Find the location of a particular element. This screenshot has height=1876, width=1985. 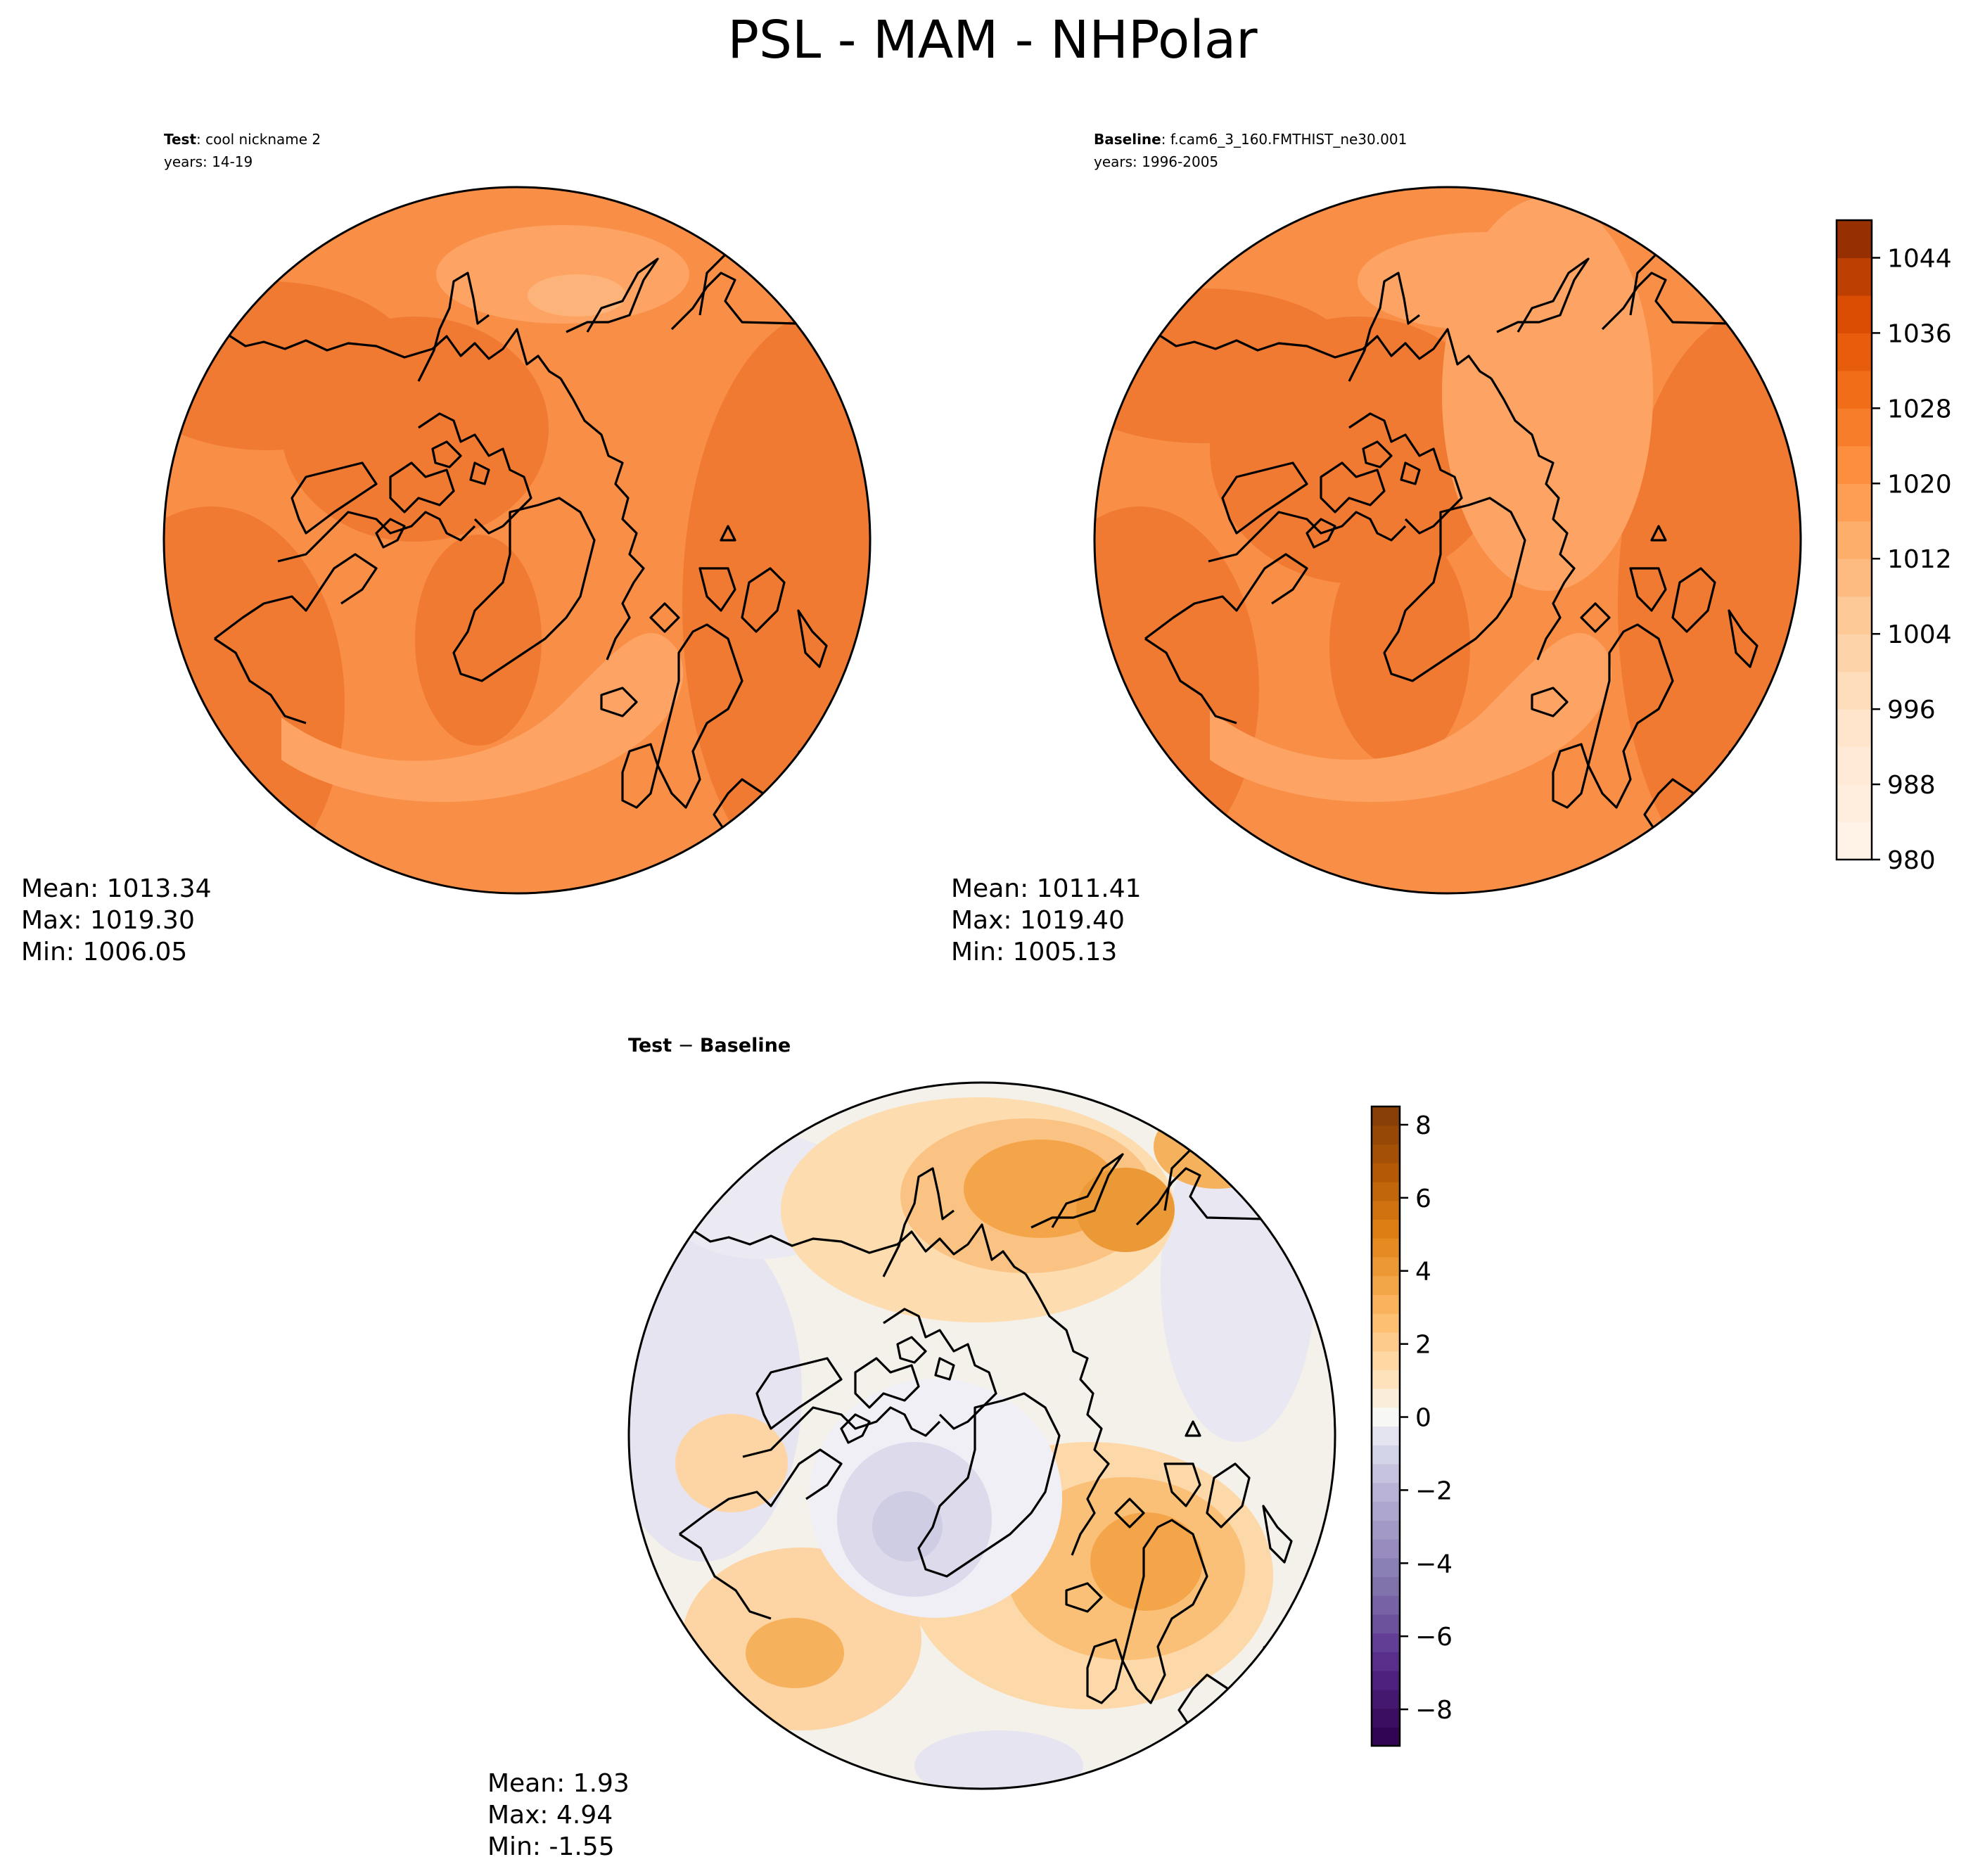

colorbar-difference-tick-label: 2 is located at coordinates (1423, 1345).